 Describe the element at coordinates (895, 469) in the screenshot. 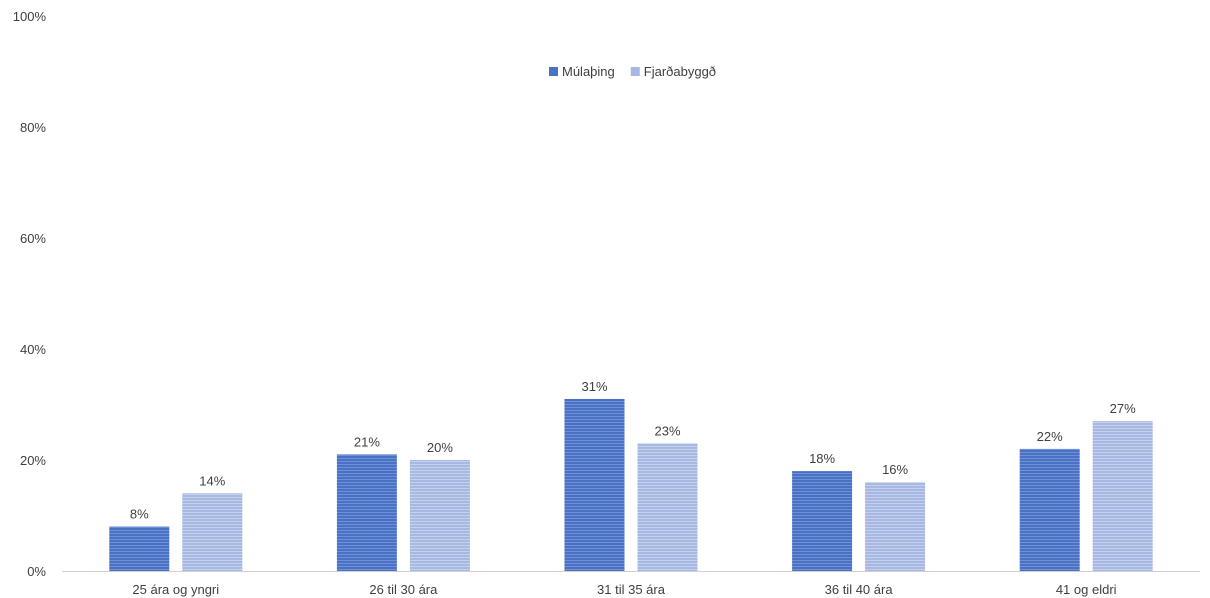

I see `data-label: 16%` at that location.